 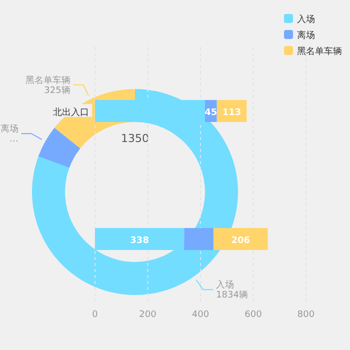 I want to click on x-tick-label: 600, so click(x=253, y=315).